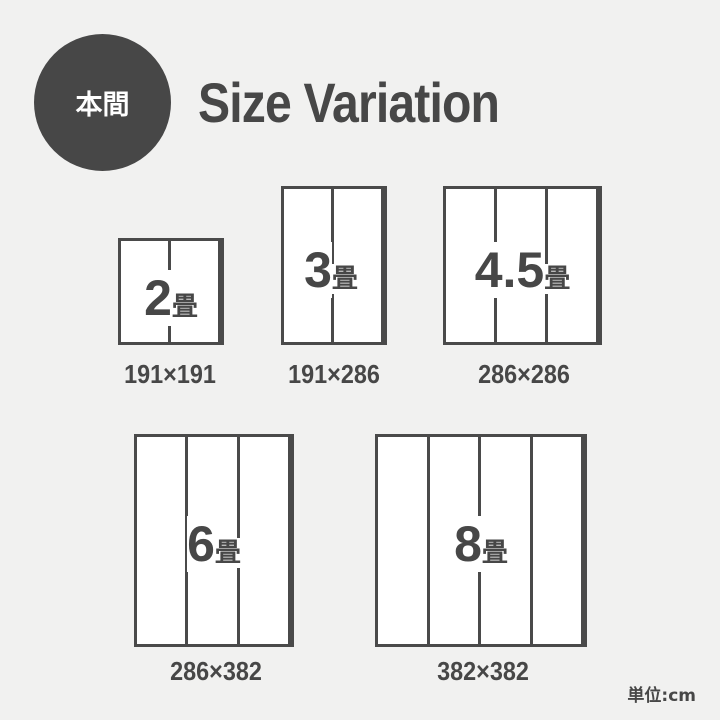 The height and width of the screenshot is (720, 720). What do you see at coordinates (481, 544) in the screenshot?
I see `room-label: 8畳` at bounding box center [481, 544].